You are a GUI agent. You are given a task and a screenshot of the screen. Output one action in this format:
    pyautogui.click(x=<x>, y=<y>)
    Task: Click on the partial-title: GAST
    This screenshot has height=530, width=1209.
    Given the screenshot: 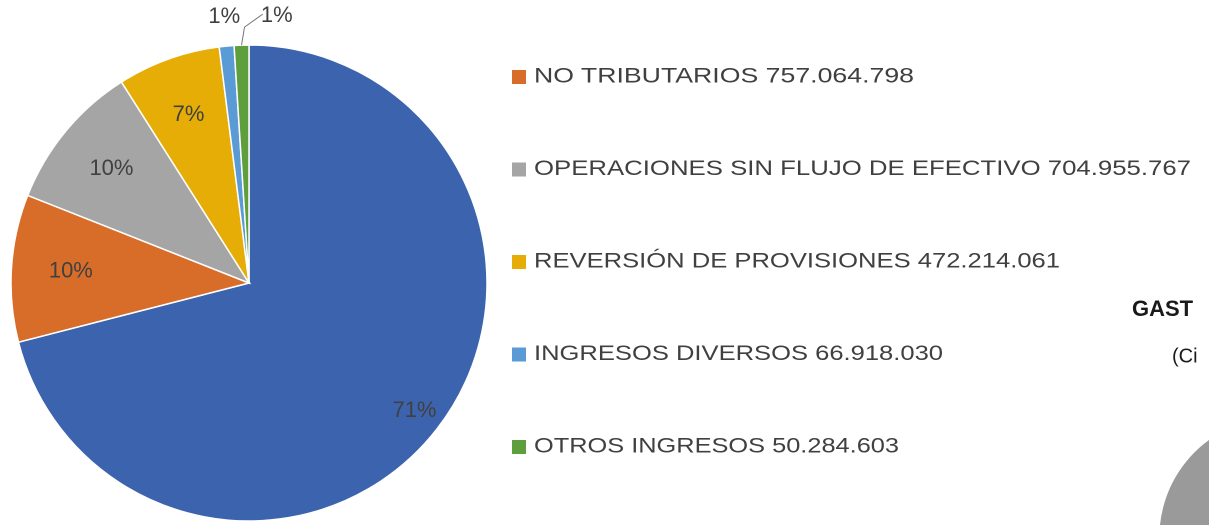 What is the action you would take?
    pyautogui.click(x=1163, y=308)
    